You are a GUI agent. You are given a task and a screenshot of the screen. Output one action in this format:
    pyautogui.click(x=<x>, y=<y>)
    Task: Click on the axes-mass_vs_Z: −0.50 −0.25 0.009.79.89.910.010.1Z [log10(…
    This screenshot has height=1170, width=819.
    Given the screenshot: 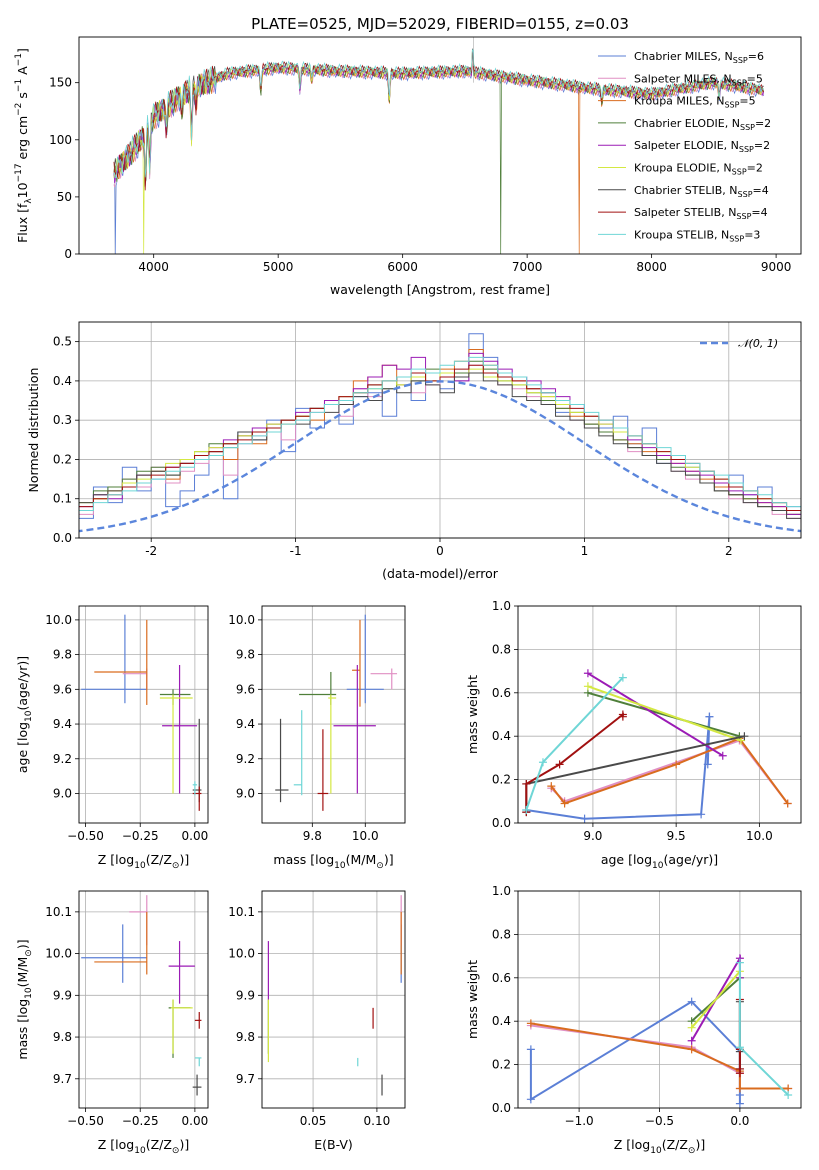 What is the action you would take?
    pyautogui.click(x=112, y=1023)
    